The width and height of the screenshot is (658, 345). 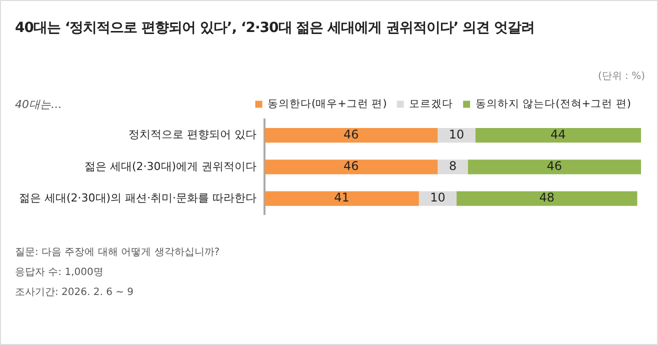 I want to click on legend-label: 동의하지 않는다(전혀+그런 편), so click(x=553, y=104).